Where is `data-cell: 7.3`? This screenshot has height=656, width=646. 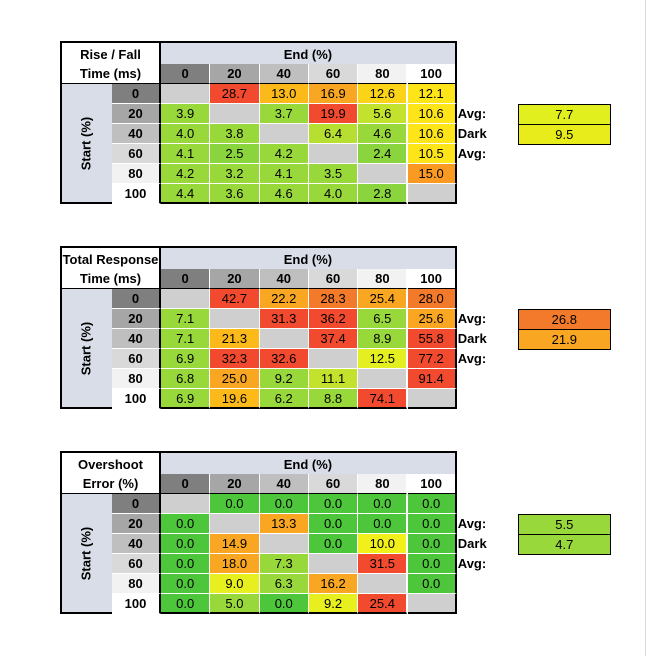
data-cell: 7.3 is located at coordinates (284, 564).